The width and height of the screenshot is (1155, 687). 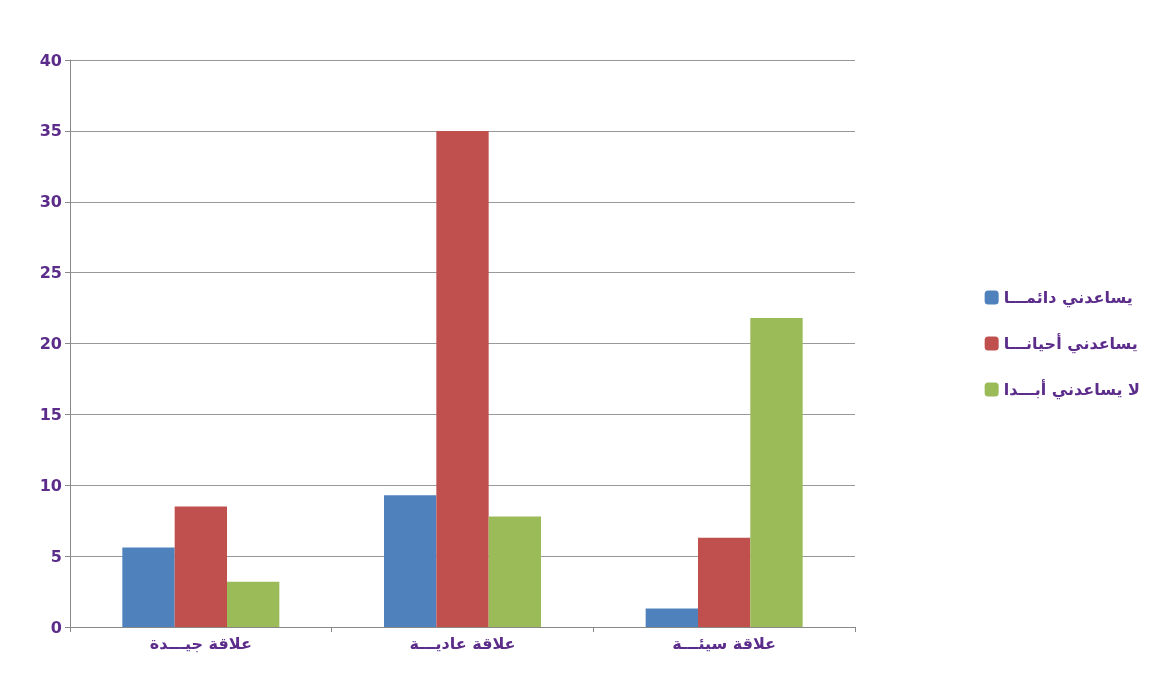 I want to click on y-tick-label: 35, so click(x=50, y=131).